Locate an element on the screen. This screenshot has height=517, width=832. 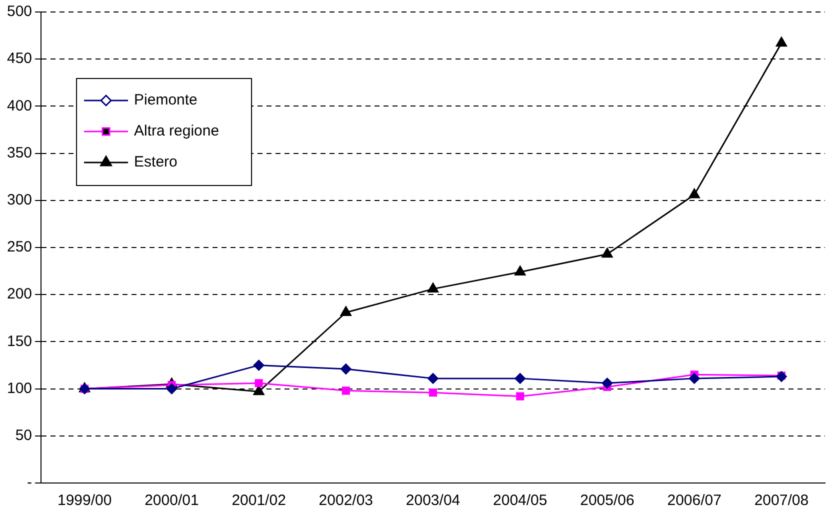
x-tick-label: 2004/05 is located at coordinates (520, 501).